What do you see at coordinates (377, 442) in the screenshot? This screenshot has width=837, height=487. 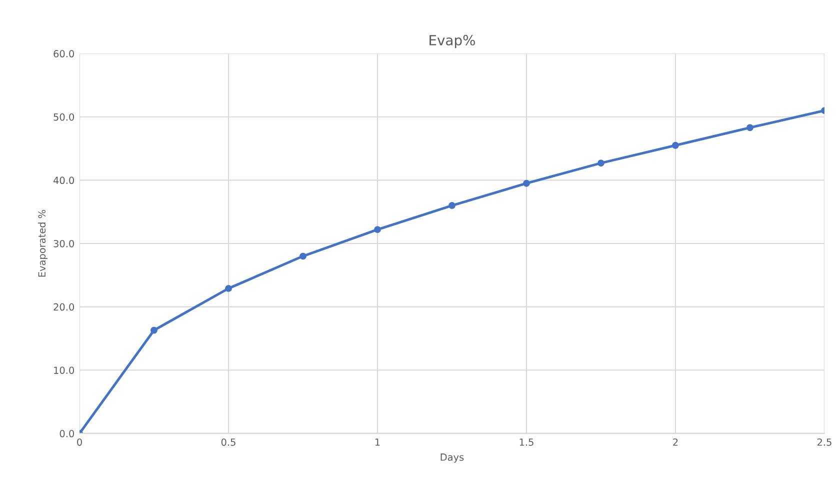 I see `x-tick-label: 1` at bounding box center [377, 442].